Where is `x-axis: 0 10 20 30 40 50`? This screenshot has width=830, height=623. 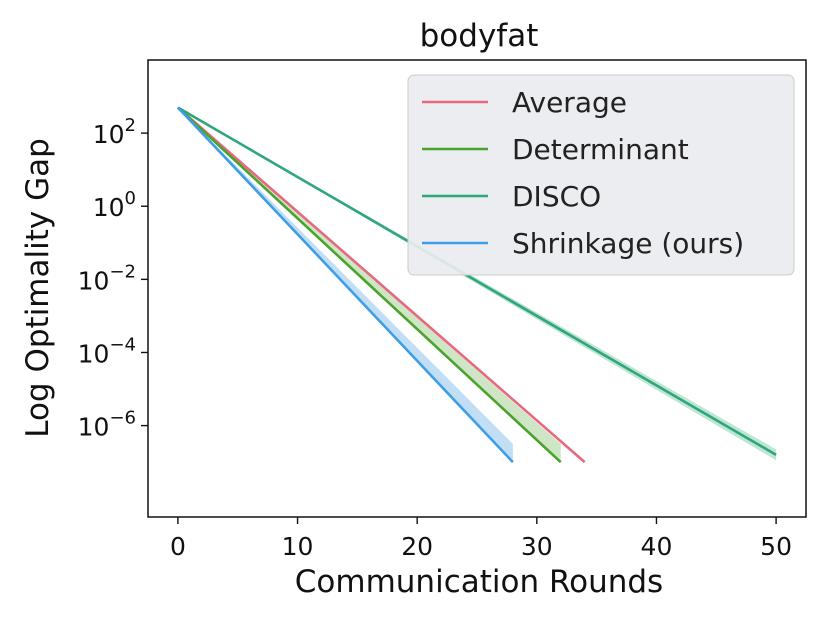 x-axis: 0 10 20 30 40 50 is located at coordinates (481, 539).